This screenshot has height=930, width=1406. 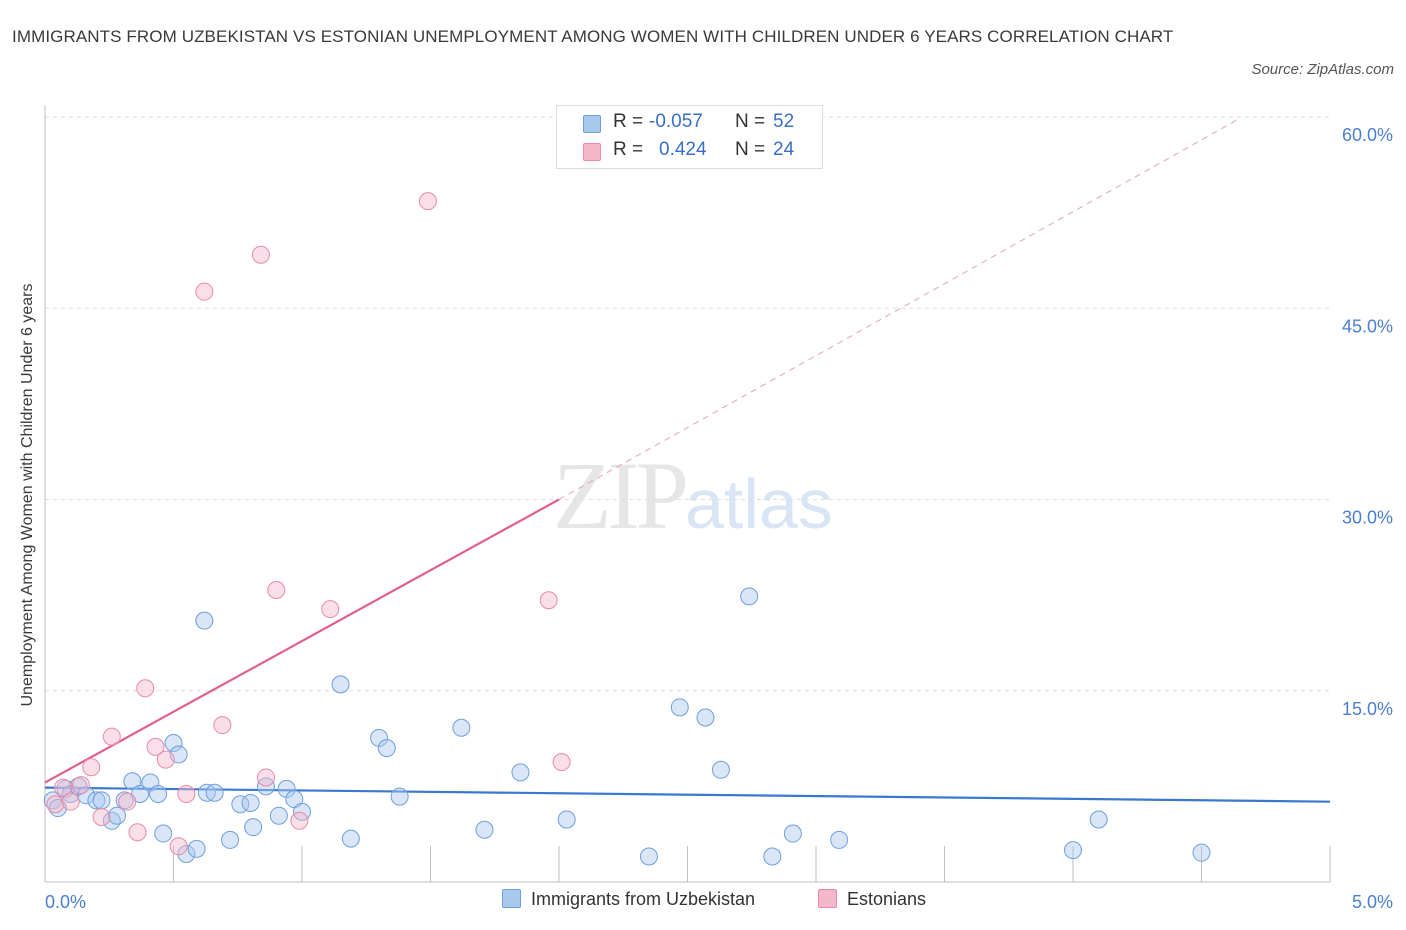 I want to click on uzbekistan-swatch, so click(x=592, y=124).